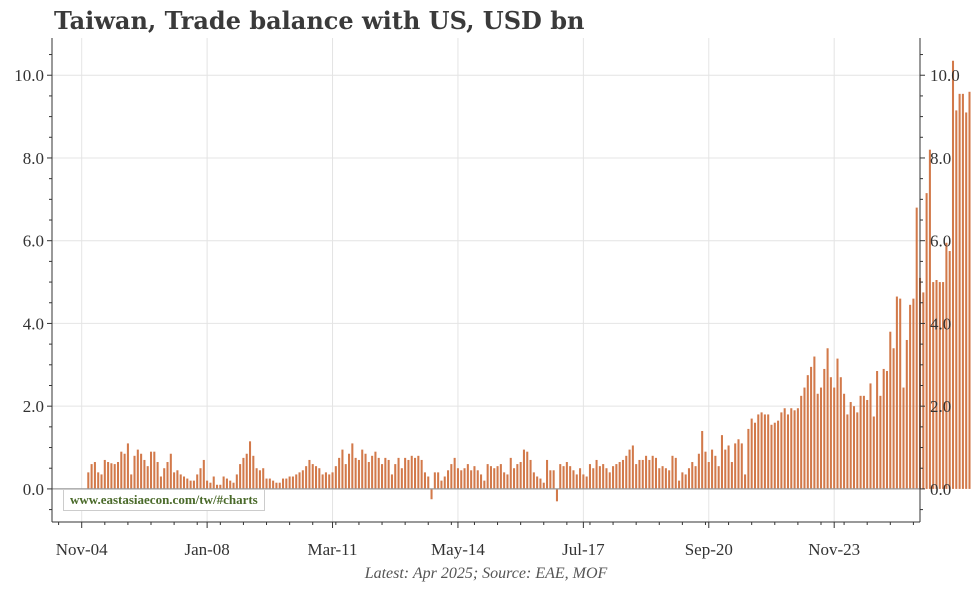 The image size is (972, 589). Describe the element at coordinates (940, 241) in the screenshot. I see `y-tick-label-right: 6.0` at that location.